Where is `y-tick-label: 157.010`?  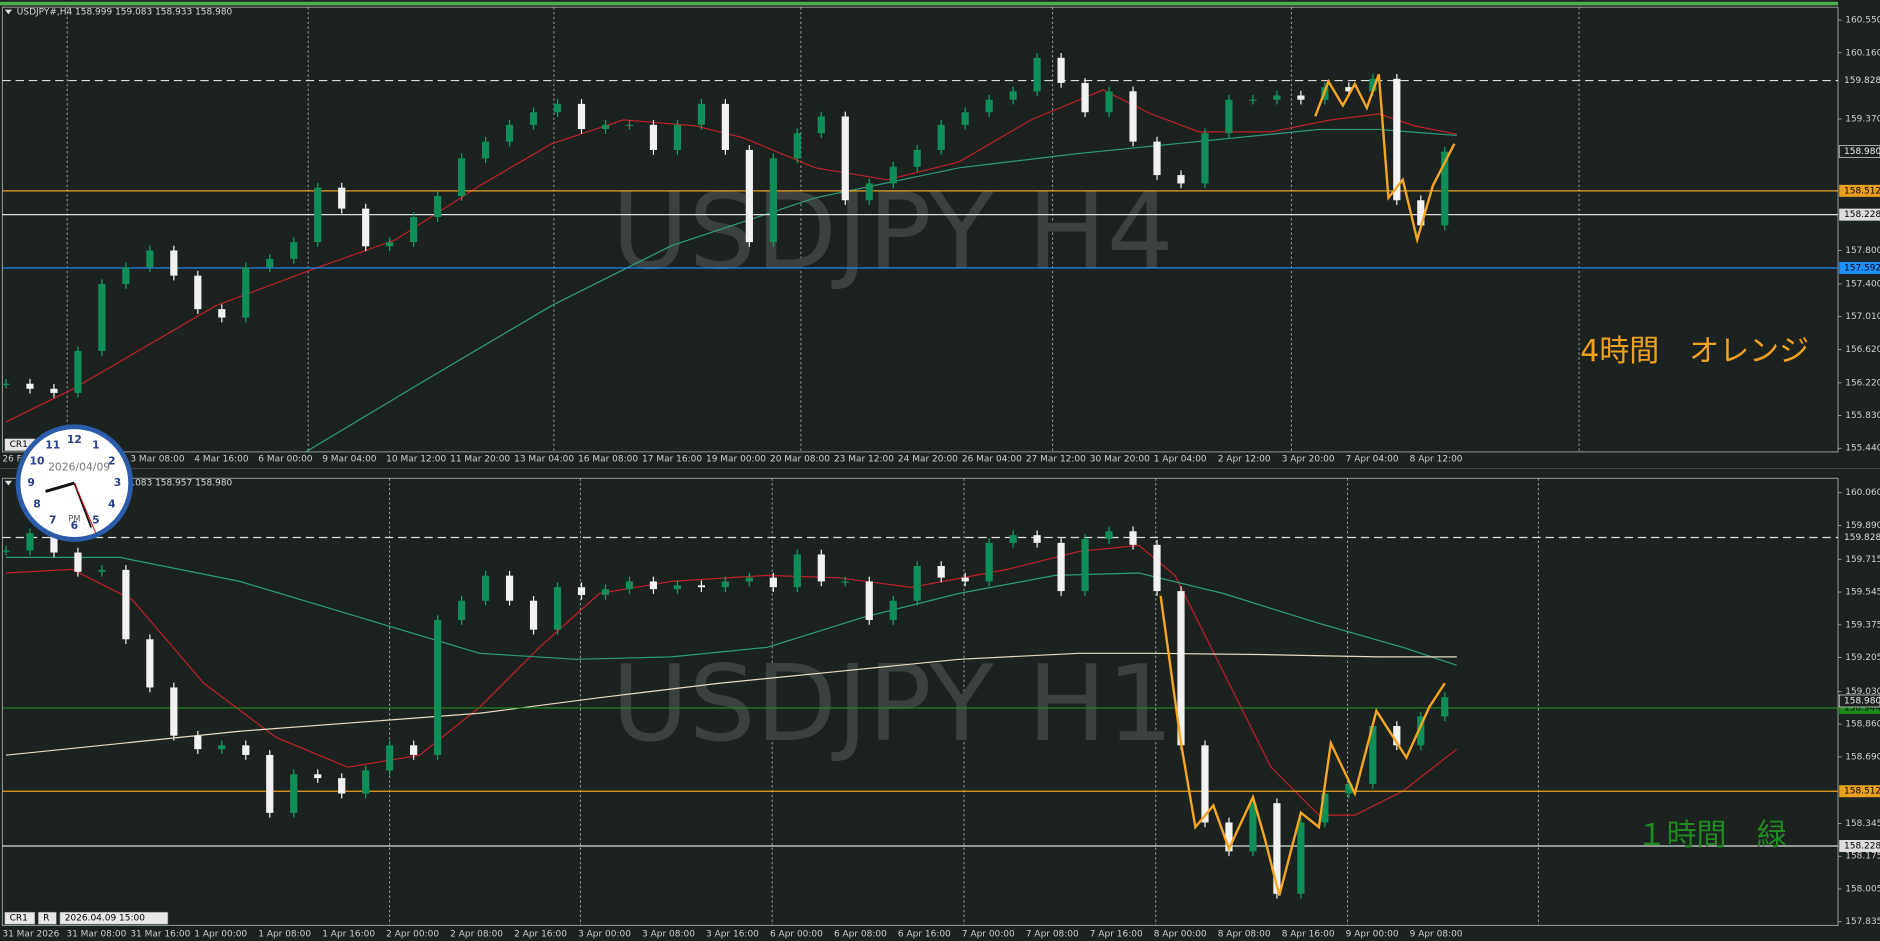
y-tick-label: 157.010 is located at coordinates (1862, 317).